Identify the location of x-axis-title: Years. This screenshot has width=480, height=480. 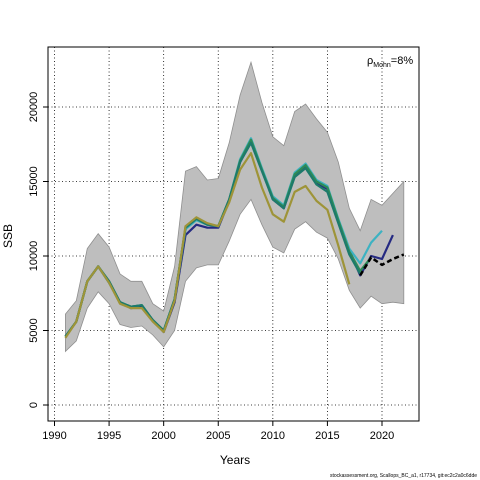
(235, 460).